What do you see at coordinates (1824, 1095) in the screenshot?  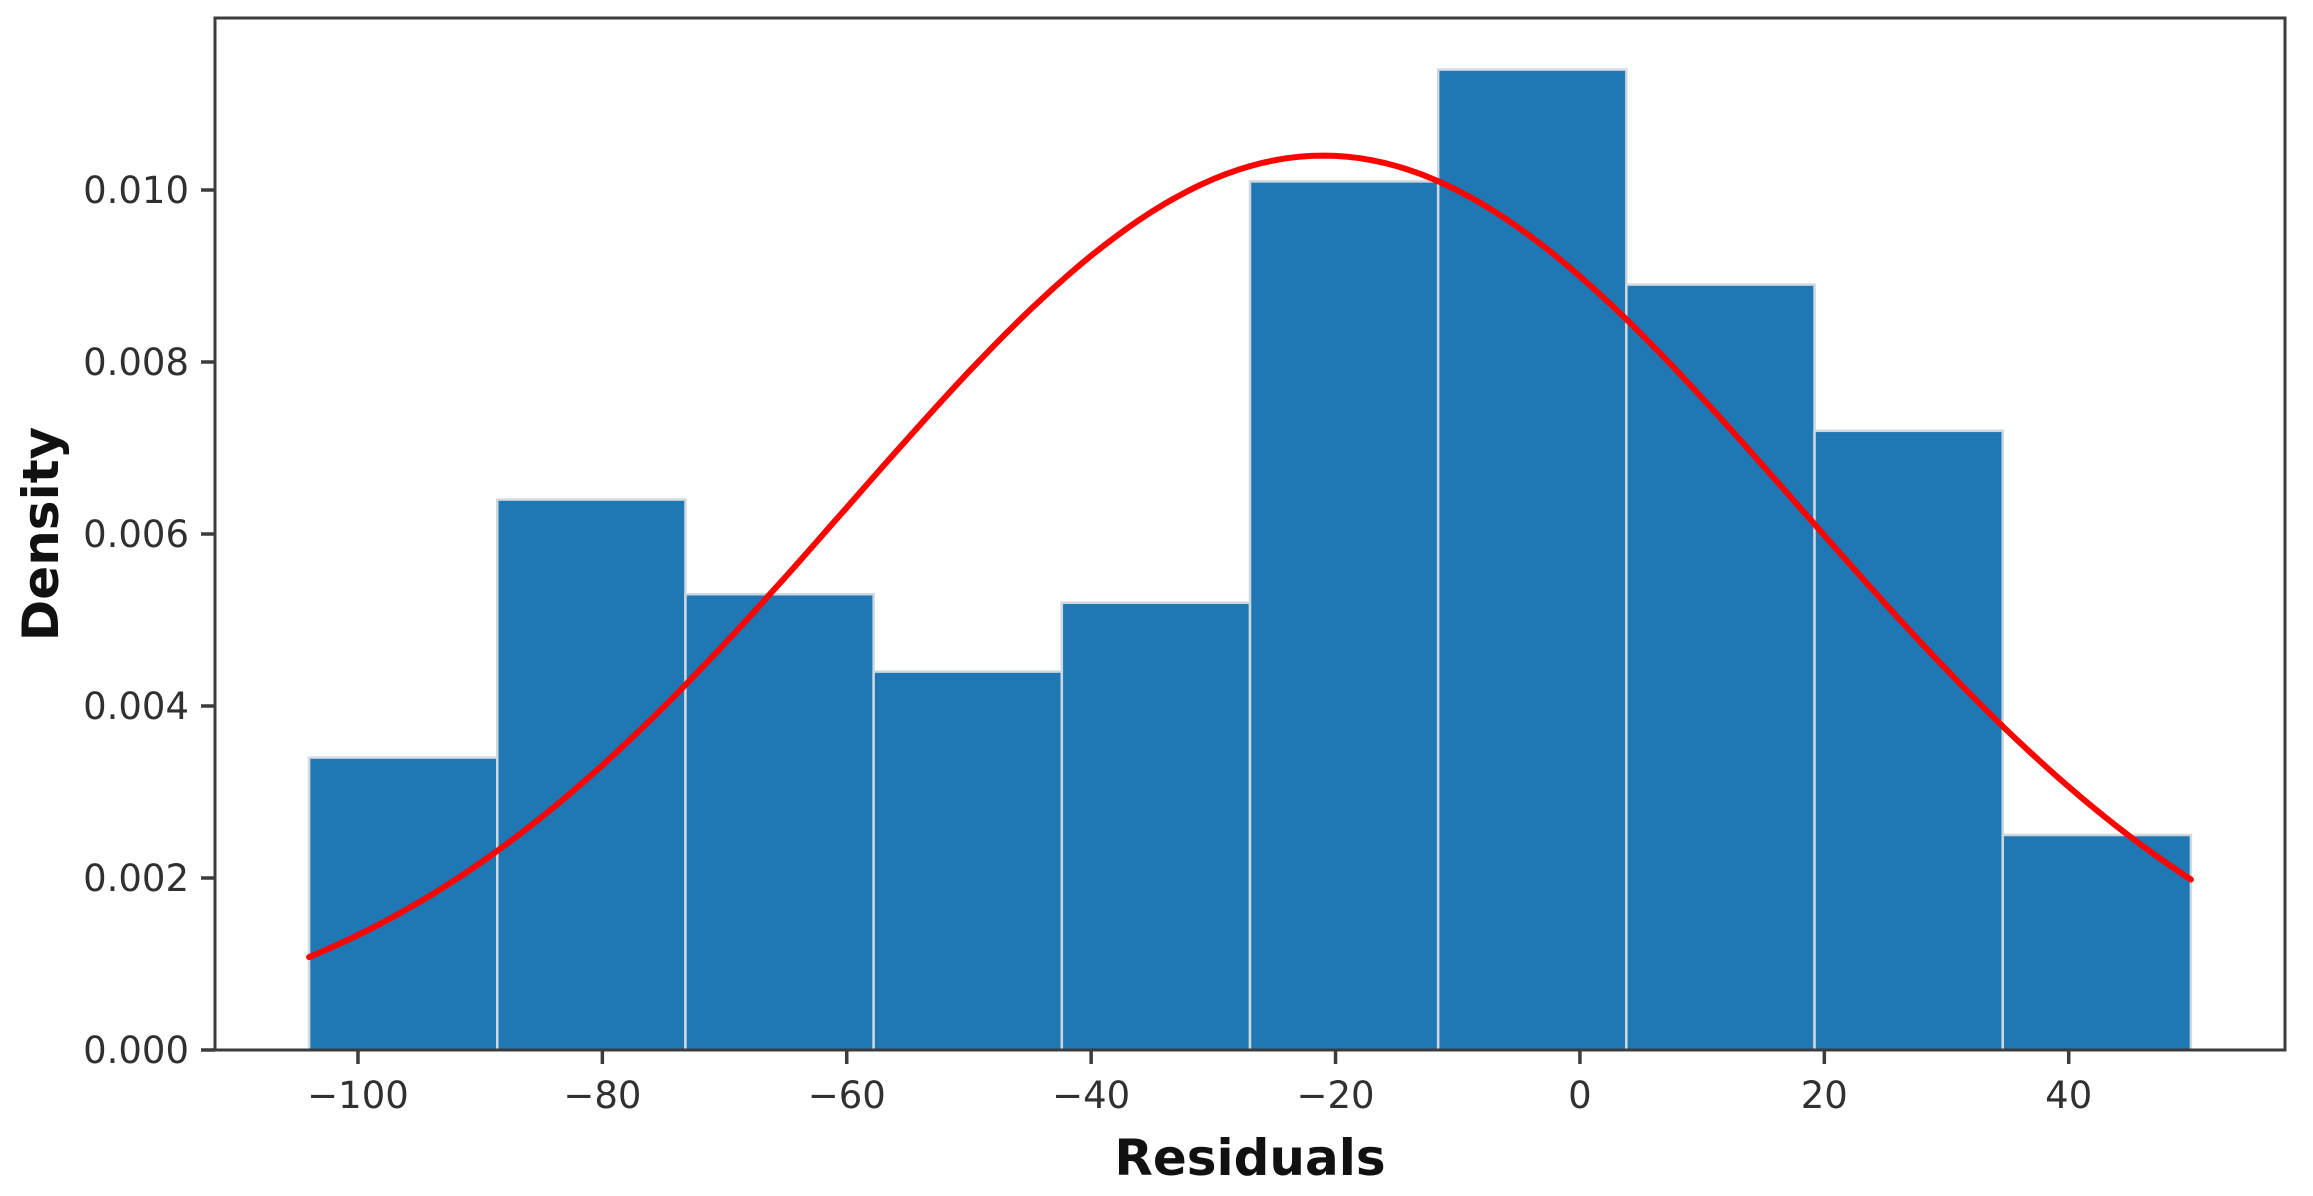 I see `x-tick-label: 20` at bounding box center [1824, 1095].